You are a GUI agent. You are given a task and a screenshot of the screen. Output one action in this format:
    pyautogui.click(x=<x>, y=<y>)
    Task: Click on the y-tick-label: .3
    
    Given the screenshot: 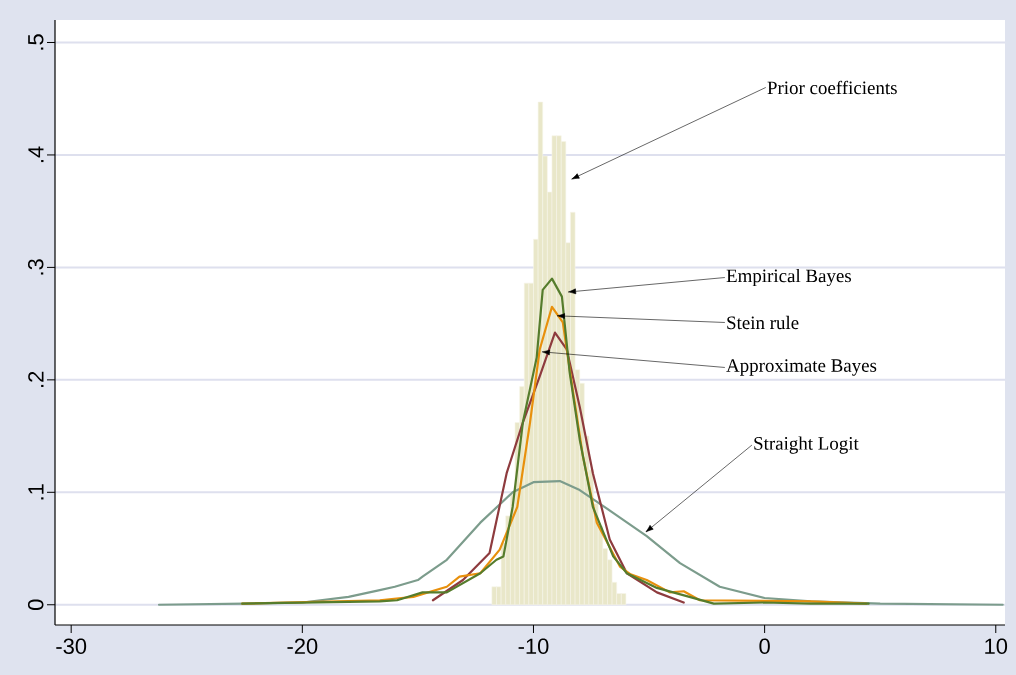 What is the action you would take?
    pyautogui.click(x=35, y=267)
    